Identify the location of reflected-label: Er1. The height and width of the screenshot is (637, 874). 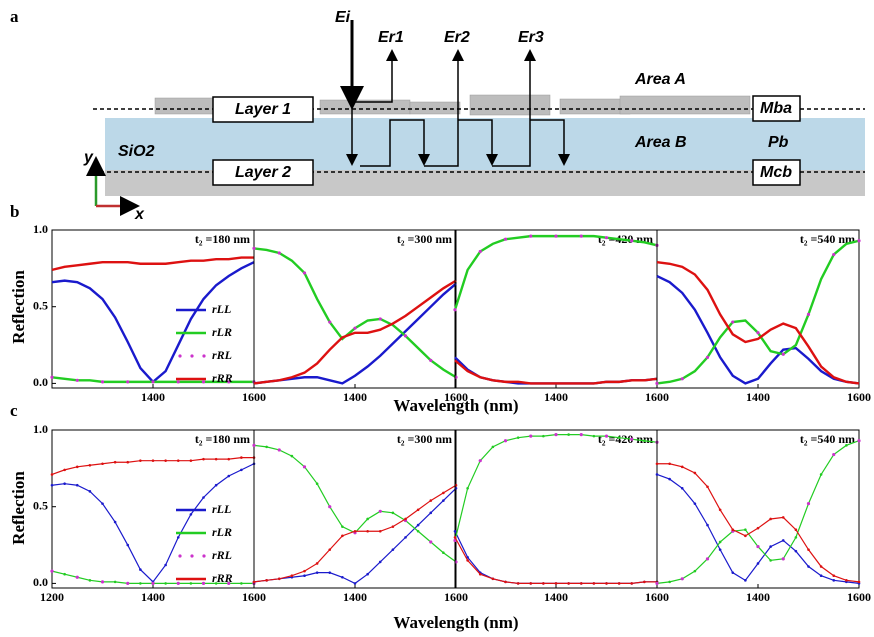
(391, 37).